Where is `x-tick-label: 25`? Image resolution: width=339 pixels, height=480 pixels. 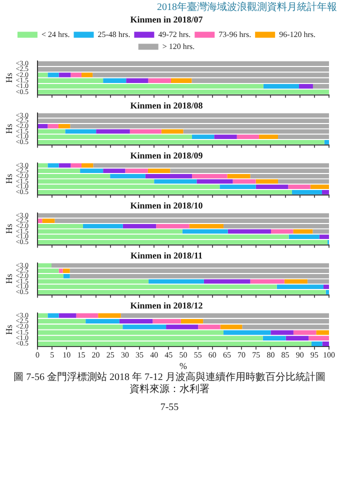
x-tick-label: 25 is located at coordinates (110, 355).